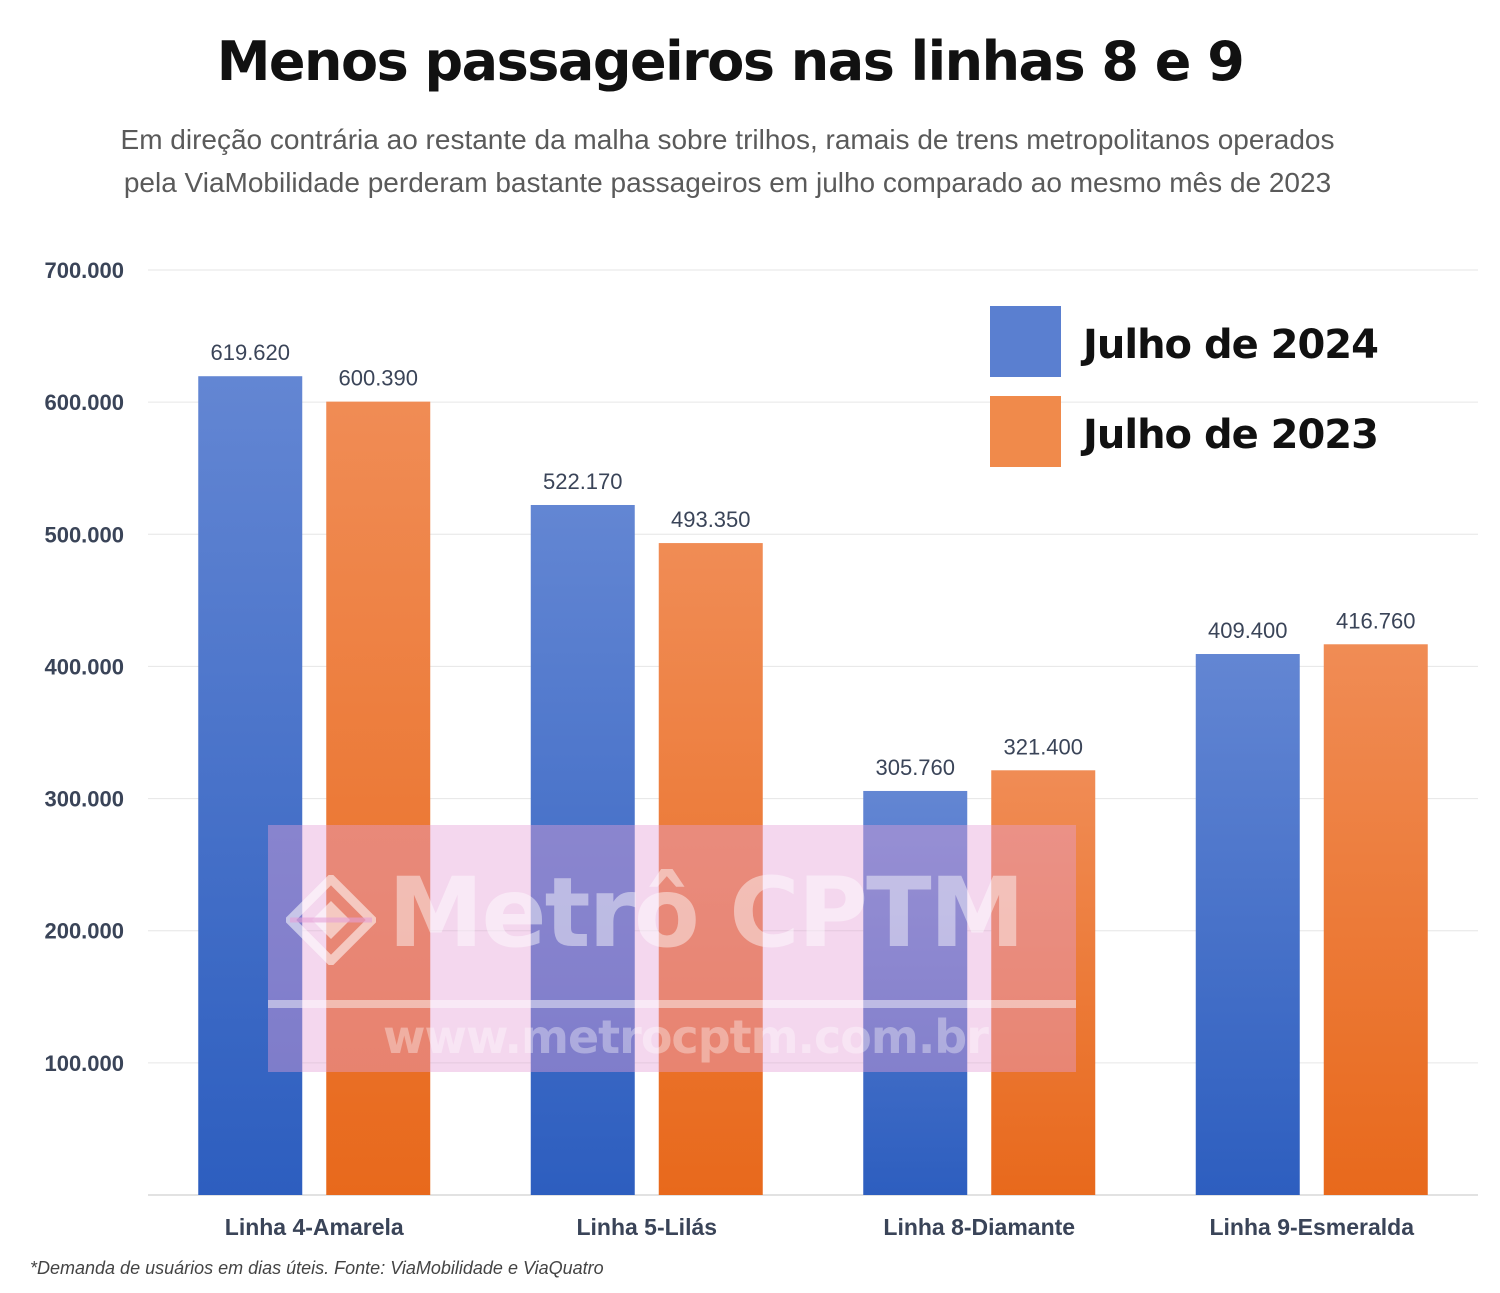 This screenshot has height=1293, width=1500. I want to click on bar-value-label: 522.170, so click(583, 481).